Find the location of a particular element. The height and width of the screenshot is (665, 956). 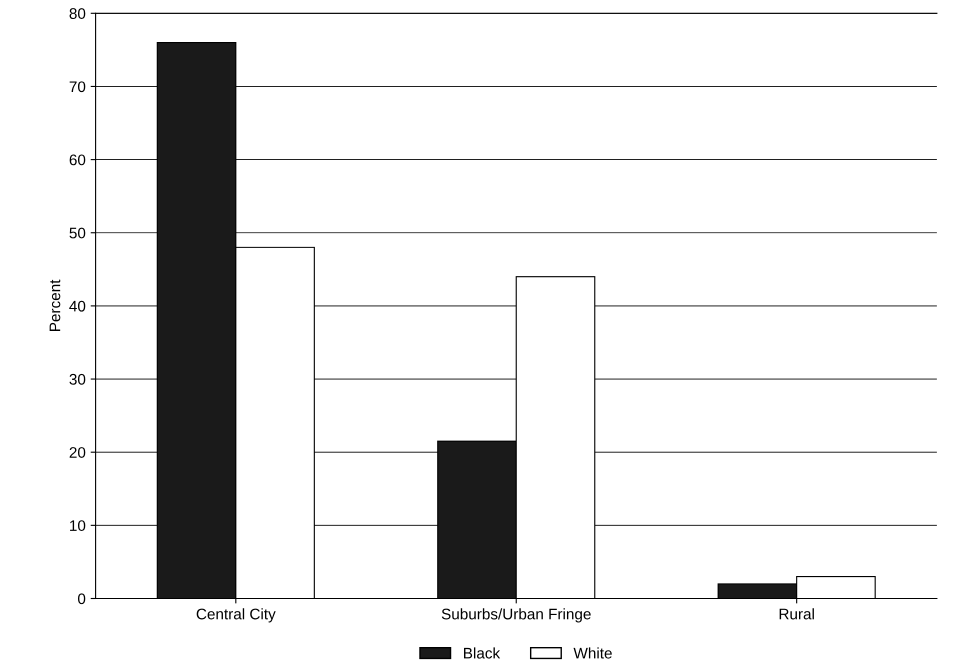

x-tick-label: Suburbs/Urban Fringe is located at coordinates (516, 615).